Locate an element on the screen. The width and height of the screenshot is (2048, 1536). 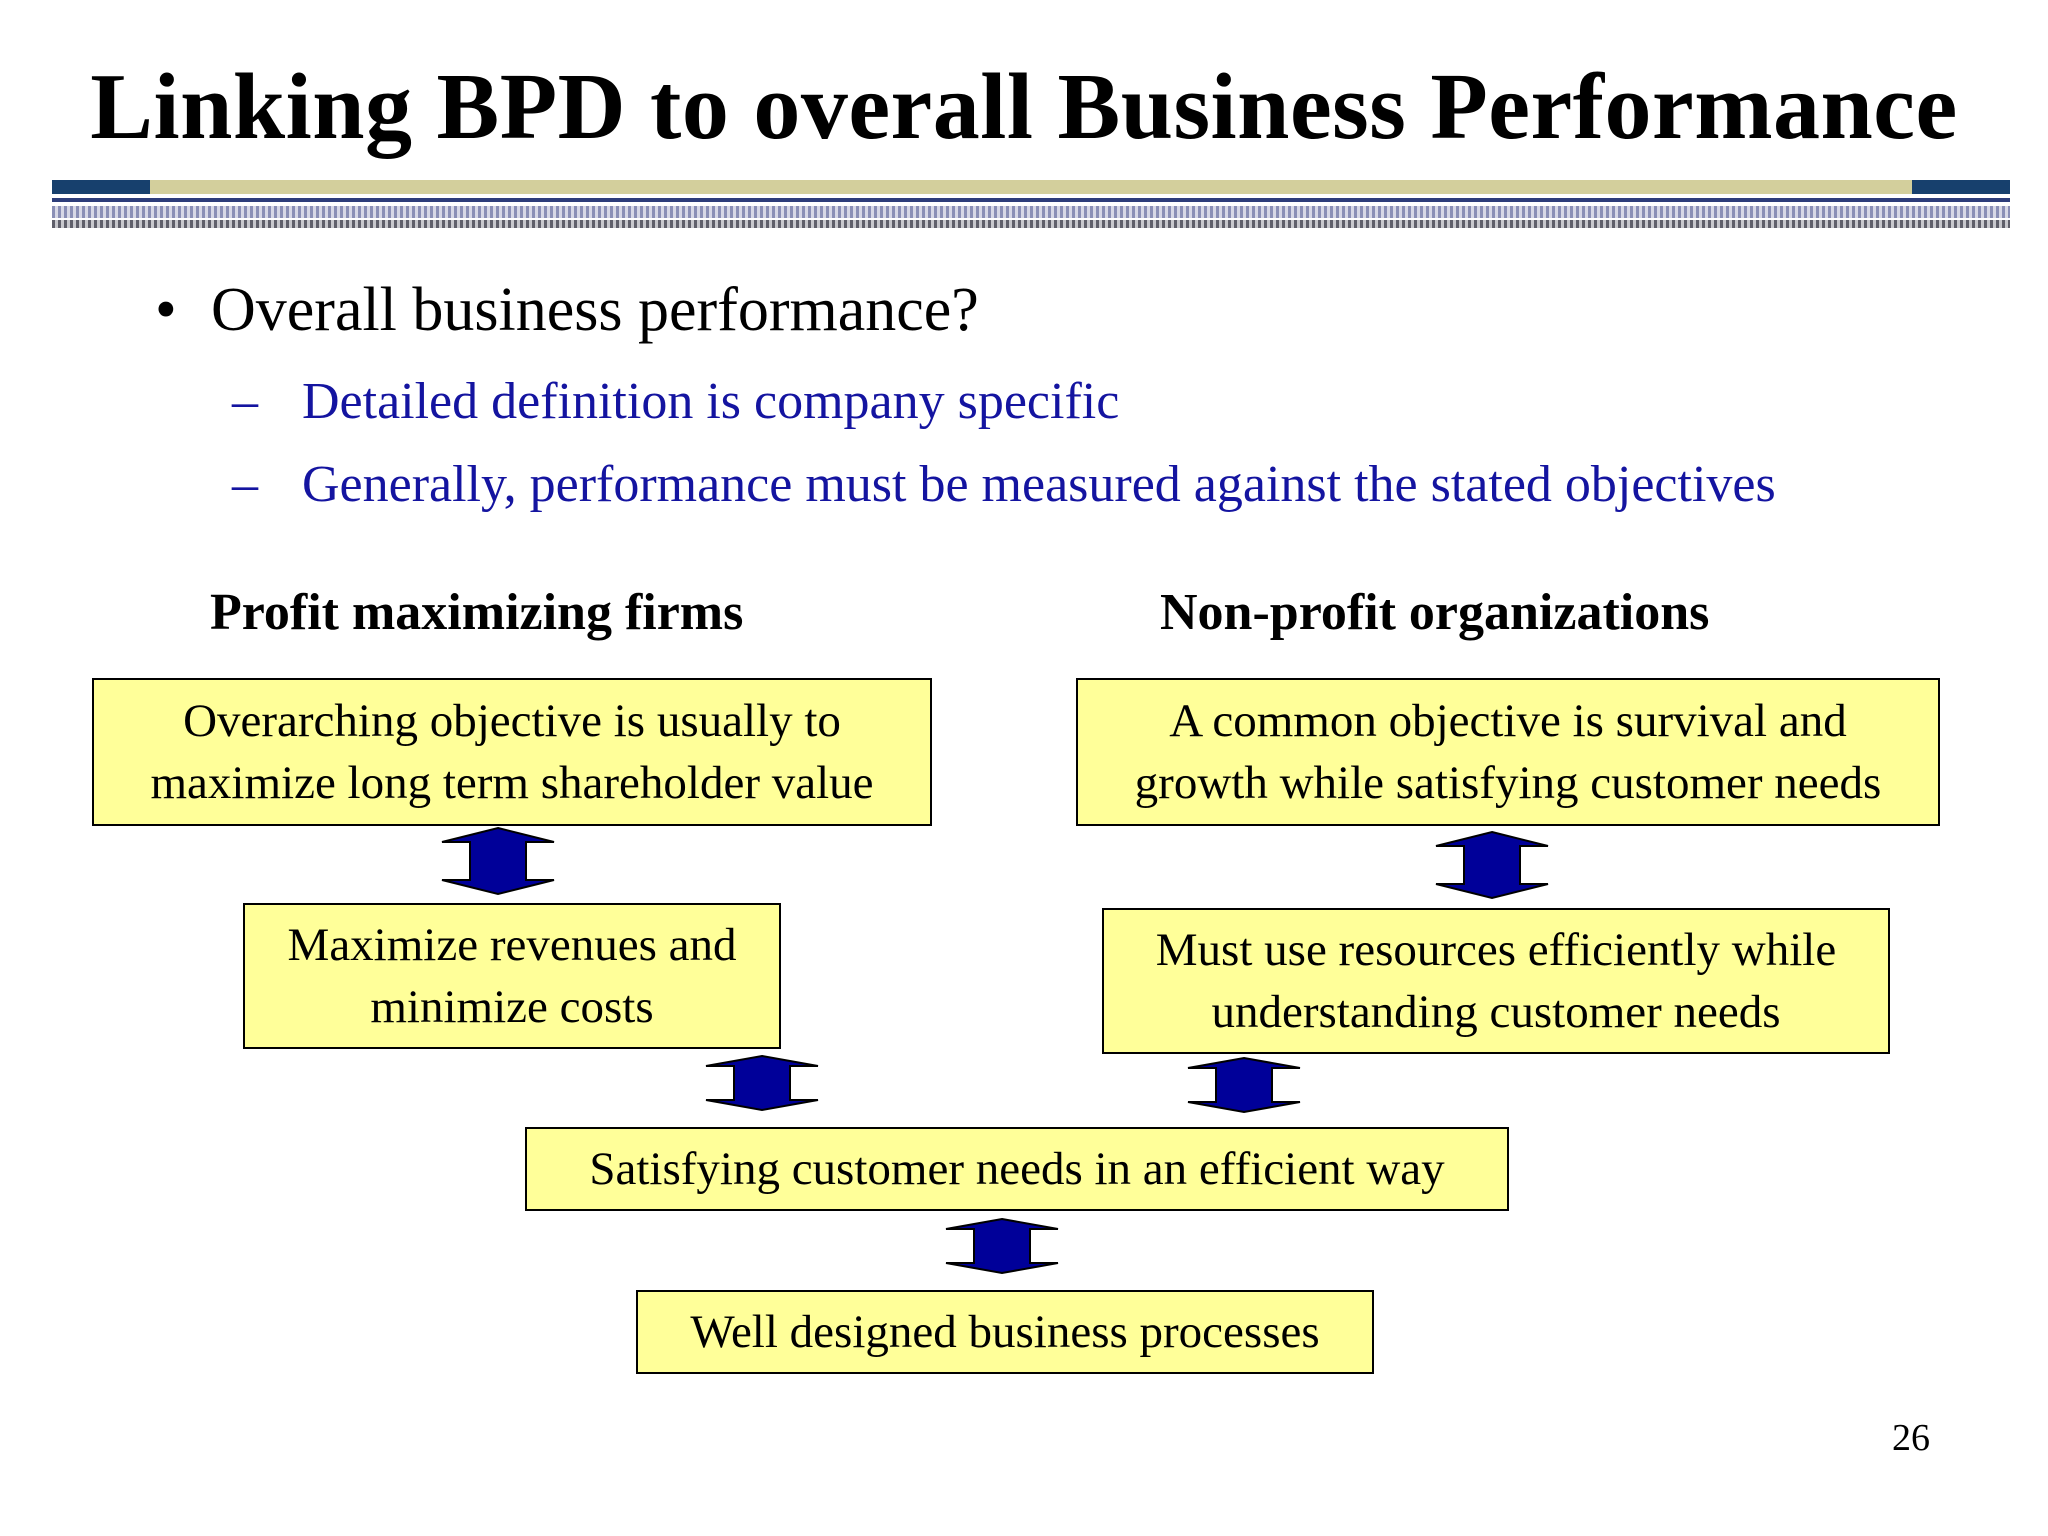
box-line: Well designed business processes is located at coordinates (1005, 1332).